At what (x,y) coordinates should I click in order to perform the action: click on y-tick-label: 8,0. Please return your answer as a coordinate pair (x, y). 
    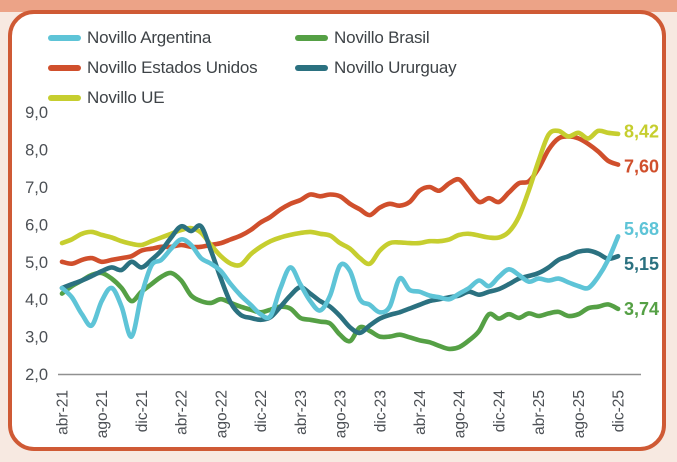
    Looking at the image, I should click on (36, 151).